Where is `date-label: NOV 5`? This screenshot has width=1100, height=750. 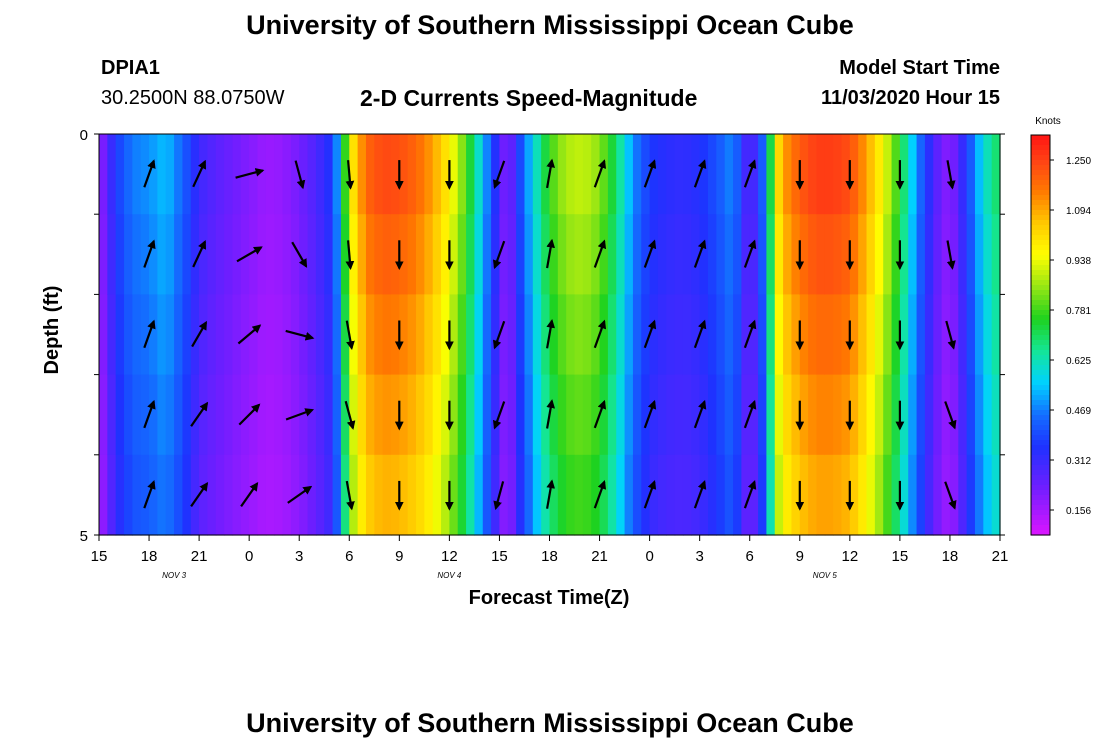
date-label: NOV 5 is located at coordinates (825, 575).